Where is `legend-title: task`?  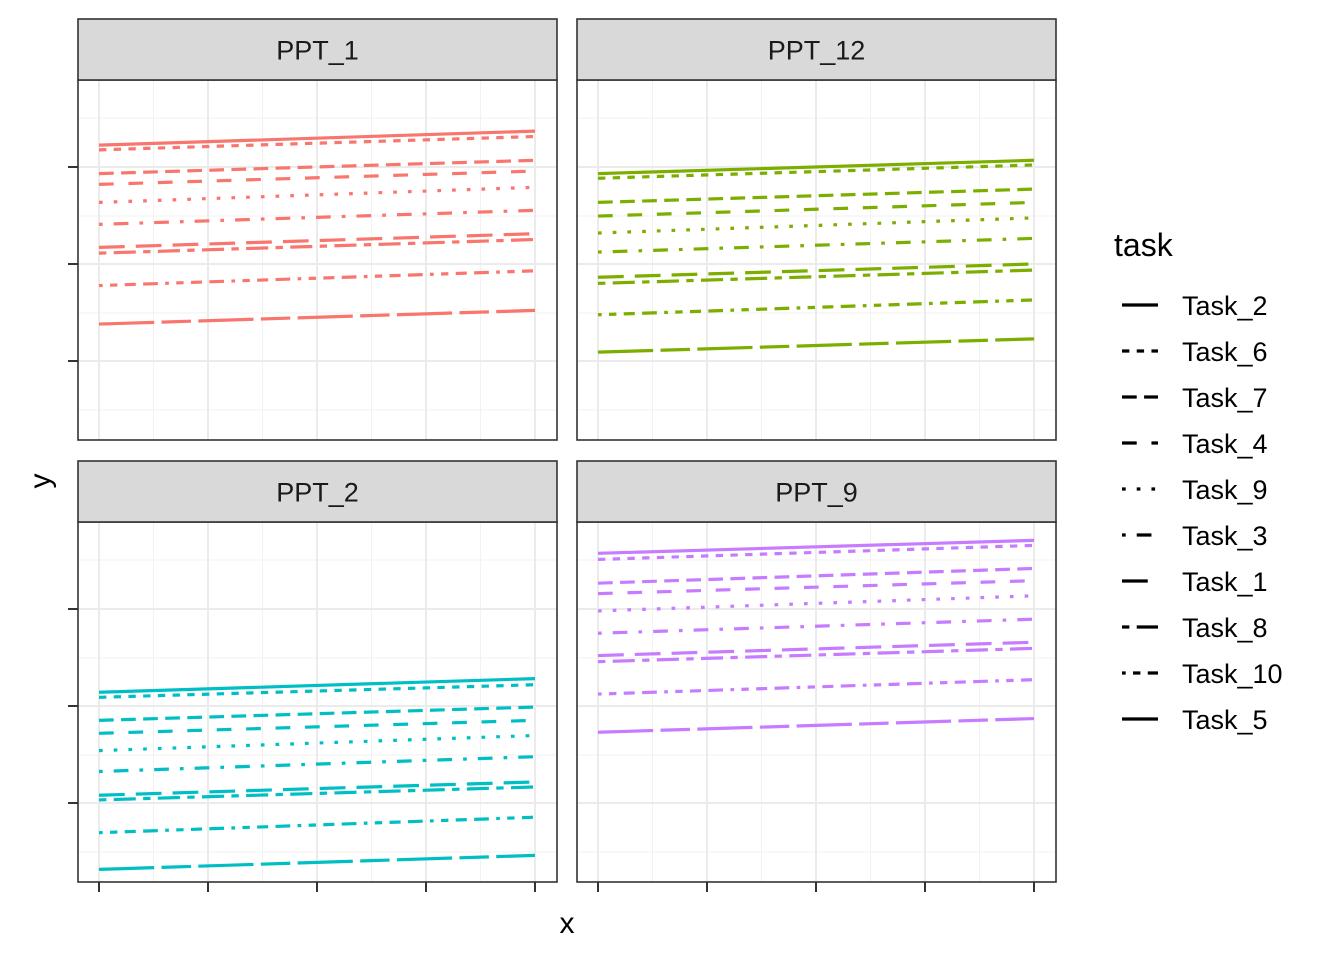 legend-title: task is located at coordinates (1144, 245).